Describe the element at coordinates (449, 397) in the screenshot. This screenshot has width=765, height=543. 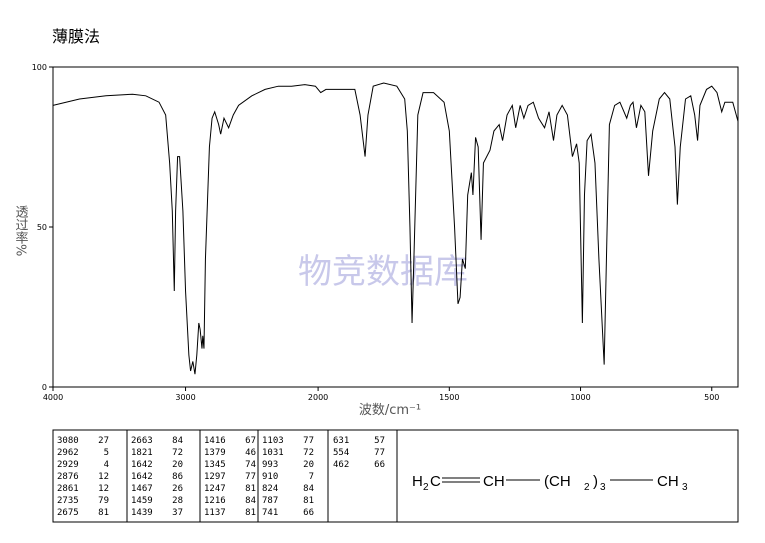
I see `x-tick-label: 1500` at that location.